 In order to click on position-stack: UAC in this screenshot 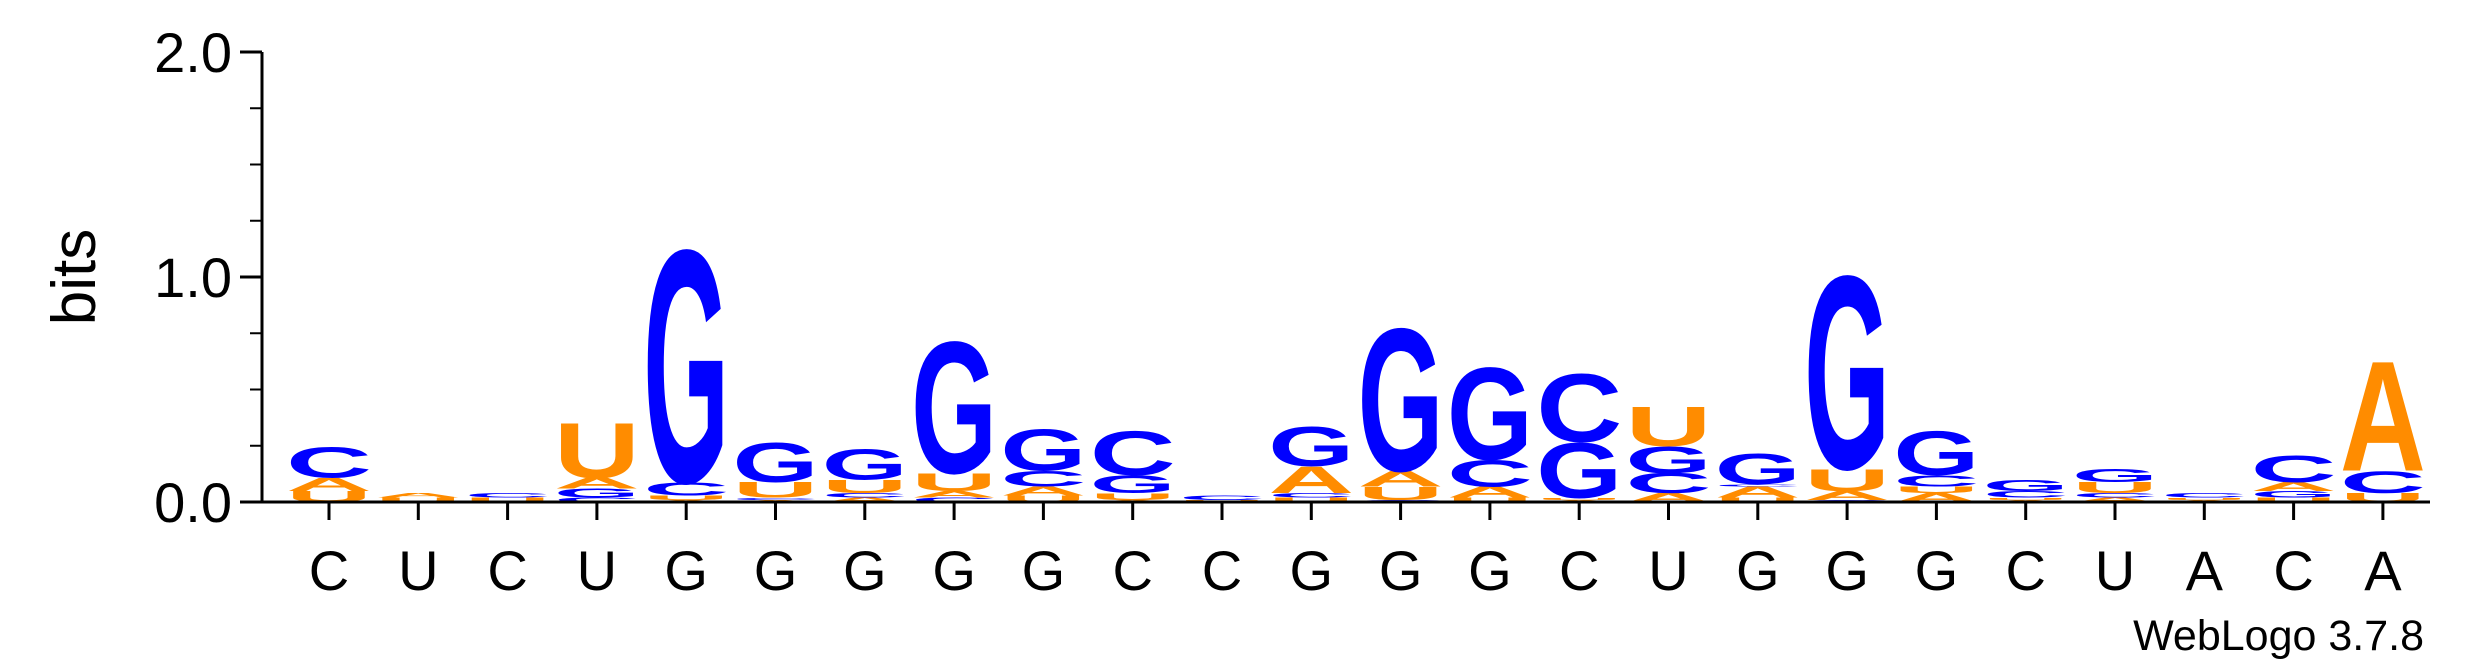, I will do `click(329, 471)`.